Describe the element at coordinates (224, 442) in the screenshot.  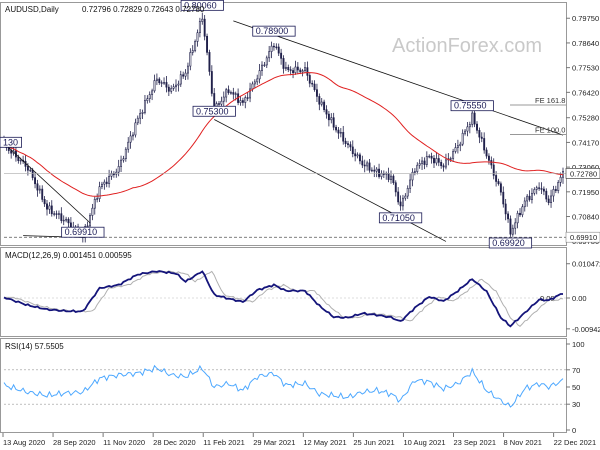
I see `x-tick-label: 11 Feb 2021` at that location.